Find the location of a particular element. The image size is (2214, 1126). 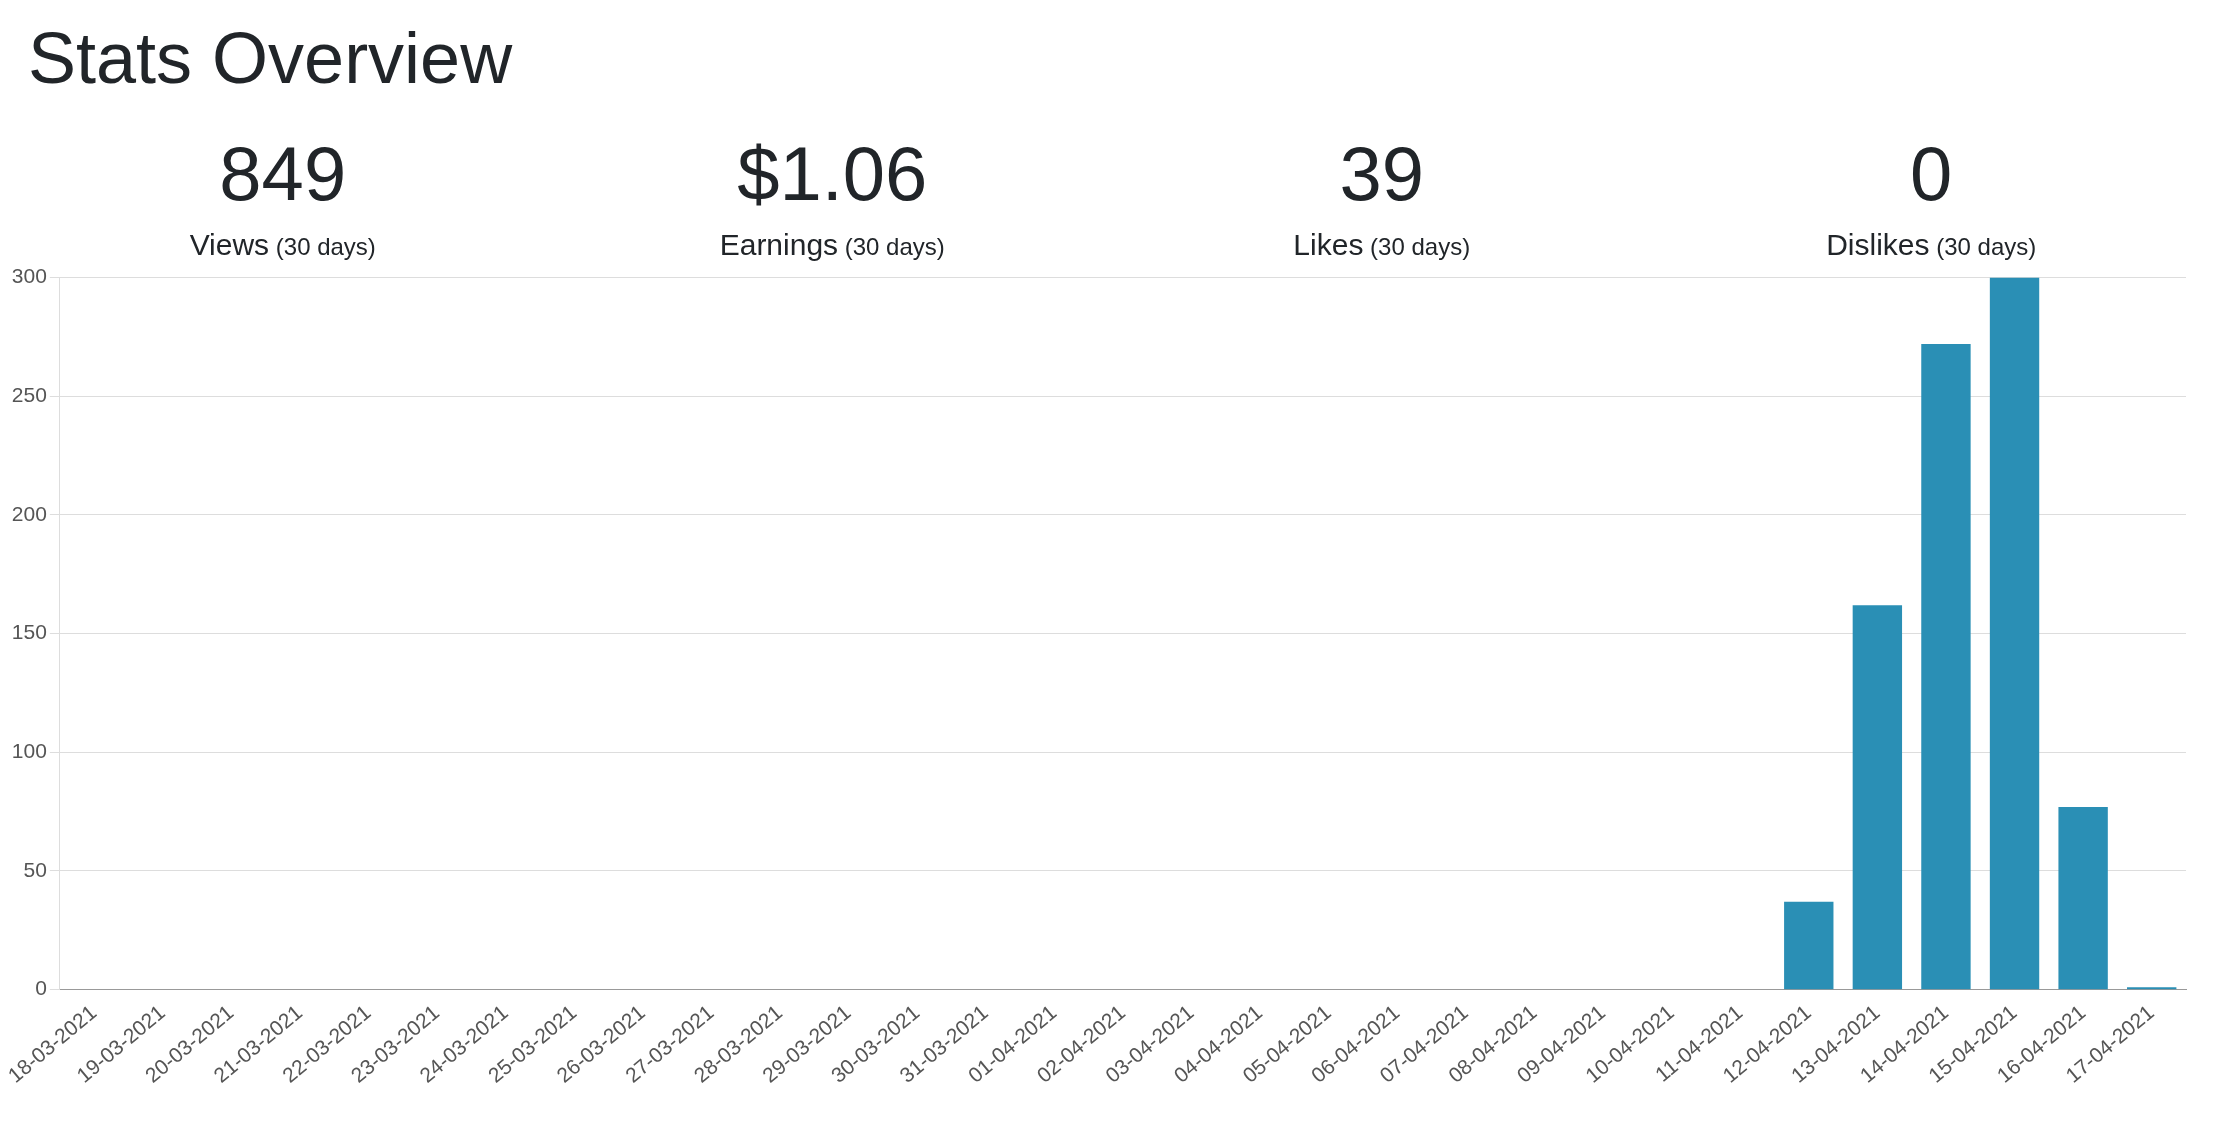

text: Stats Overview is located at coordinates (271, 58).